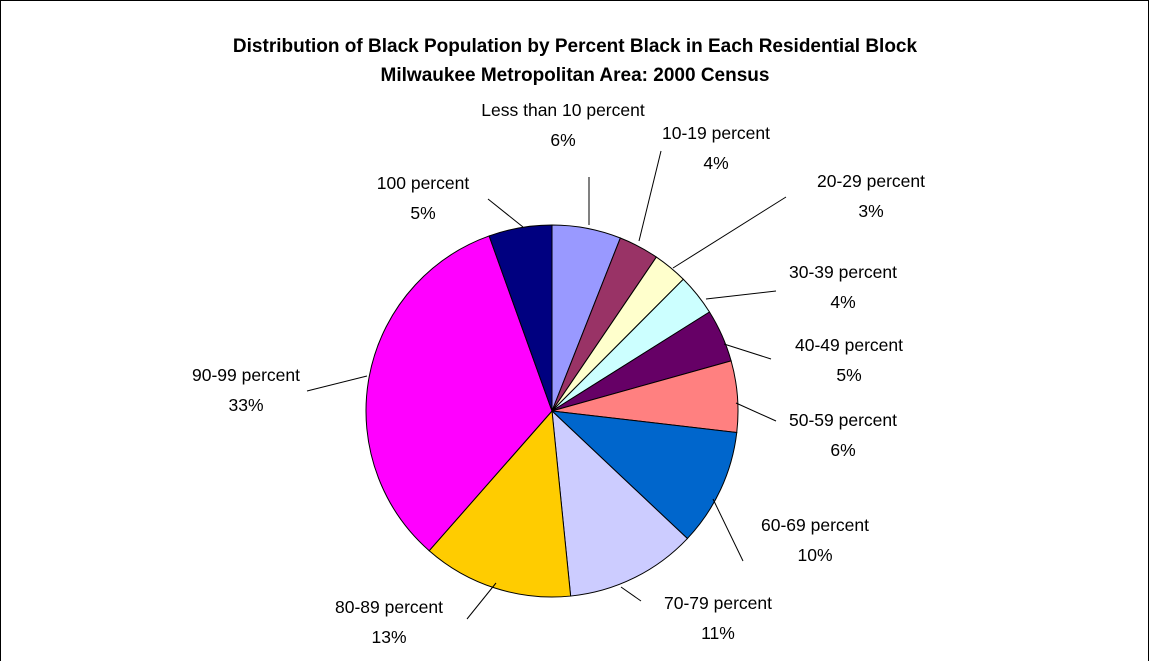 The image size is (1149, 662). What do you see at coordinates (715, 163) in the screenshot?
I see `slice-percent-1: 4%` at bounding box center [715, 163].